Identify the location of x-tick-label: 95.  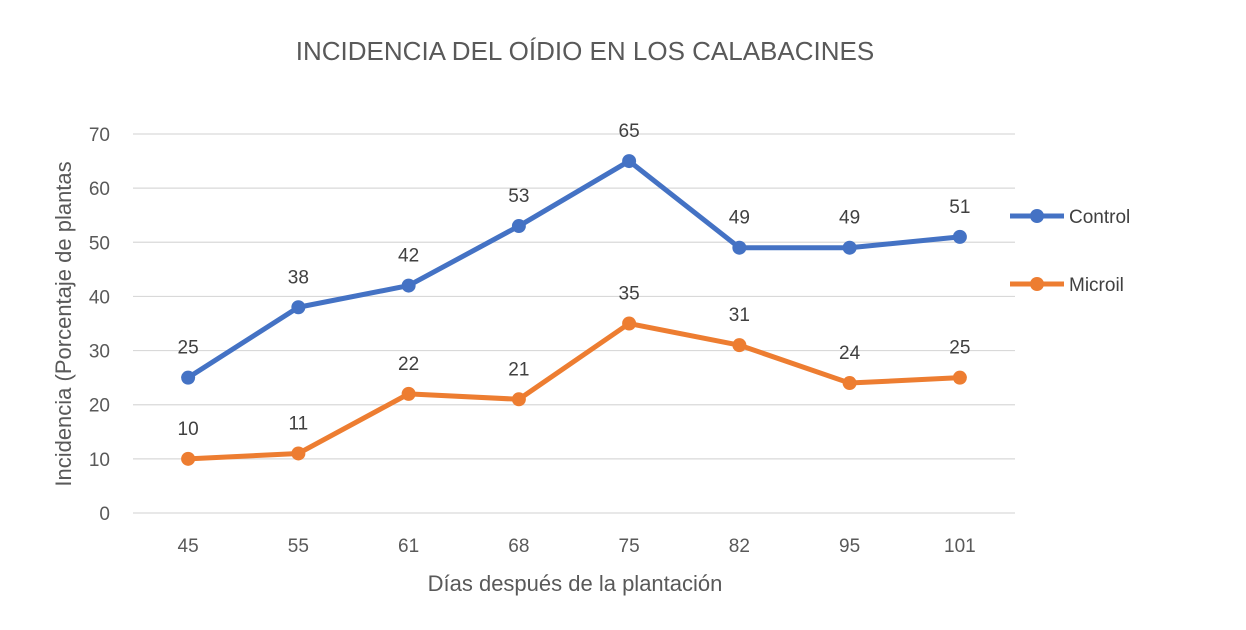
(849, 546).